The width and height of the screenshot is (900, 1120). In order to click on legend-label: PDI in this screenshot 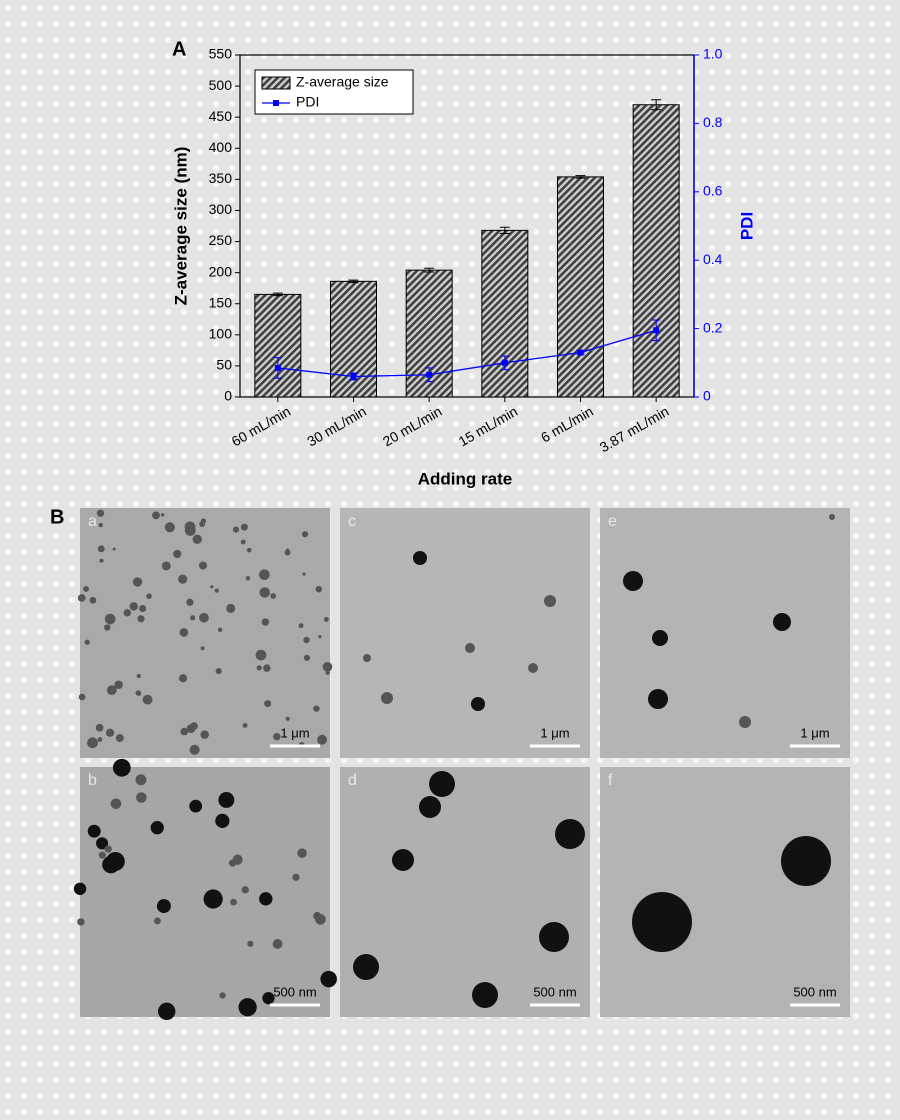, I will do `click(307, 102)`.